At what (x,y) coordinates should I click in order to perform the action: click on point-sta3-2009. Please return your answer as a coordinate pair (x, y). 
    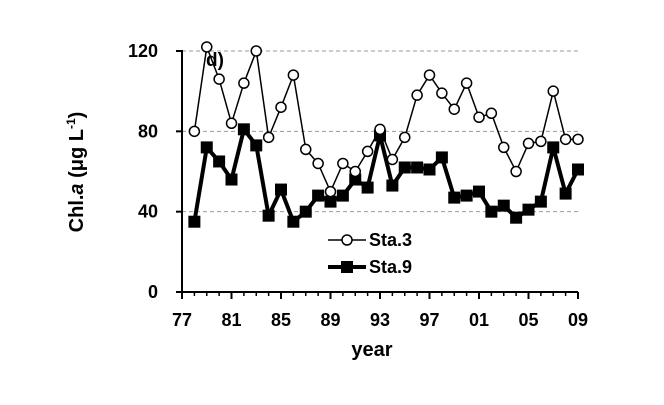
    Looking at the image, I should click on (578, 139).